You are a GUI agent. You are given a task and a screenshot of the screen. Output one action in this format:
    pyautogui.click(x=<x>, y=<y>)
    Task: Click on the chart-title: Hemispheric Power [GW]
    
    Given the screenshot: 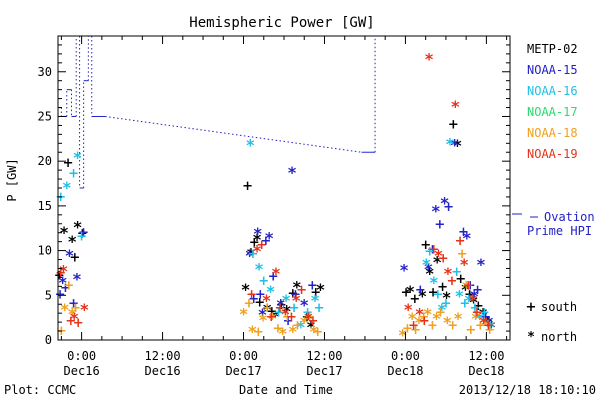 What is the action you would take?
    pyautogui.click(x=281, y=23)
    